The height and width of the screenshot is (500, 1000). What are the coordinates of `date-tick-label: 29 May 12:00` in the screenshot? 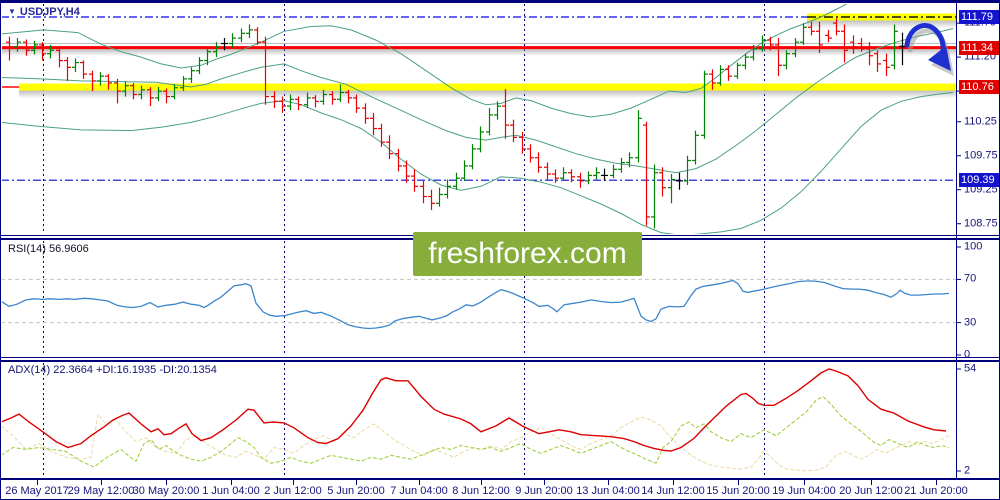 It's located at (101, 491).